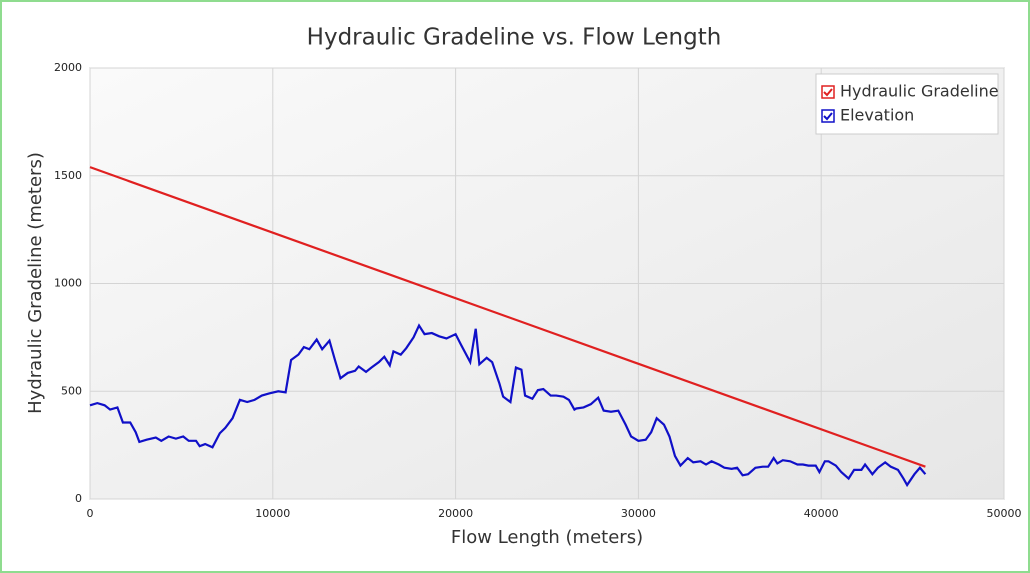 The height and width of the screenshot is (573, 1030). I want to click on y-axis-label: Hydraulic Gradeline (meters), so click(35, 283).